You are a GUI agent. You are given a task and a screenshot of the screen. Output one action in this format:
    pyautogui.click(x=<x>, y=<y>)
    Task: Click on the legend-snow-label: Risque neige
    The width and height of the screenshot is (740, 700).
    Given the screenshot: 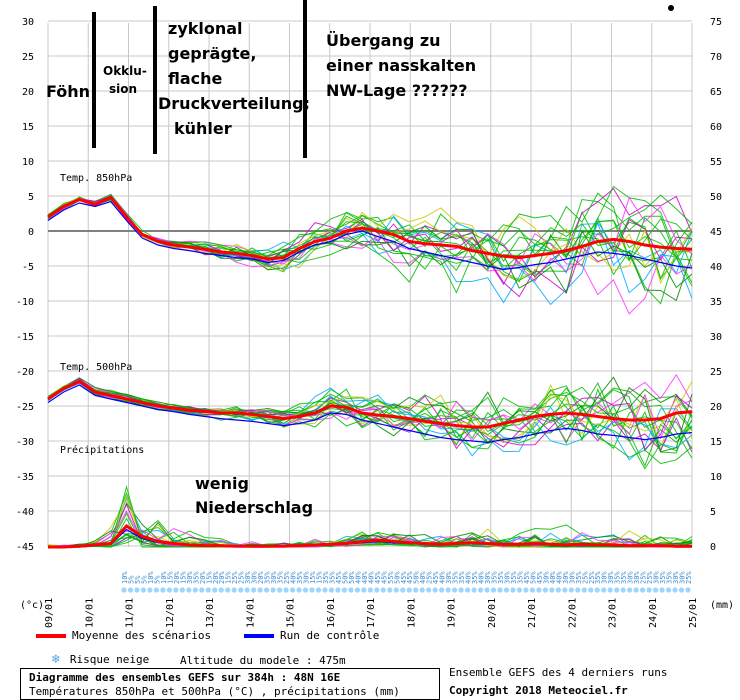 What is the action you would take?
    pyautogui.click(x=109, y=659)
    